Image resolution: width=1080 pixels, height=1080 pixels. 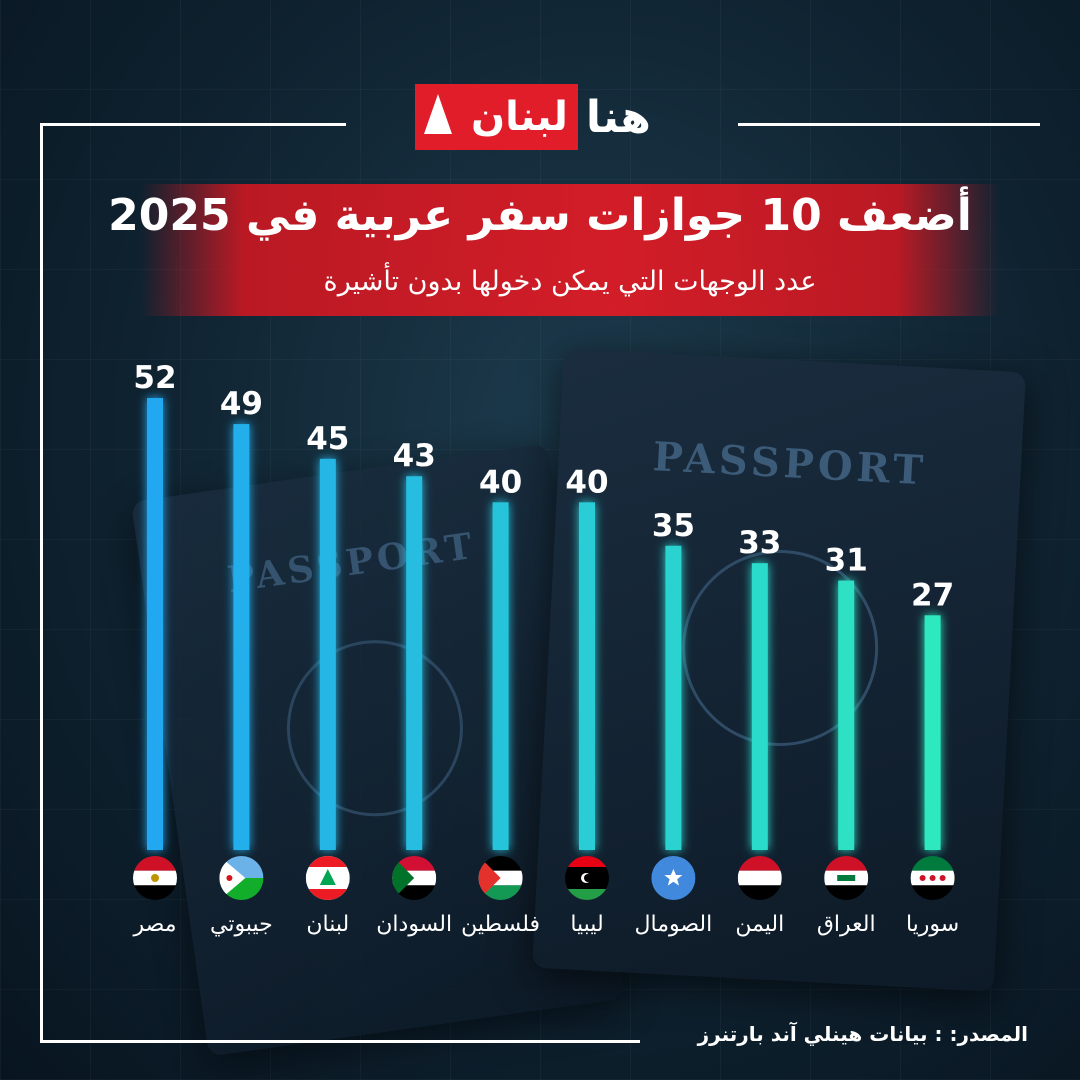 I want to click on chart-subtitle: عدد الوجهات التي يمكن دخولها بدون تأشيرة, so click(x=570, y=281).